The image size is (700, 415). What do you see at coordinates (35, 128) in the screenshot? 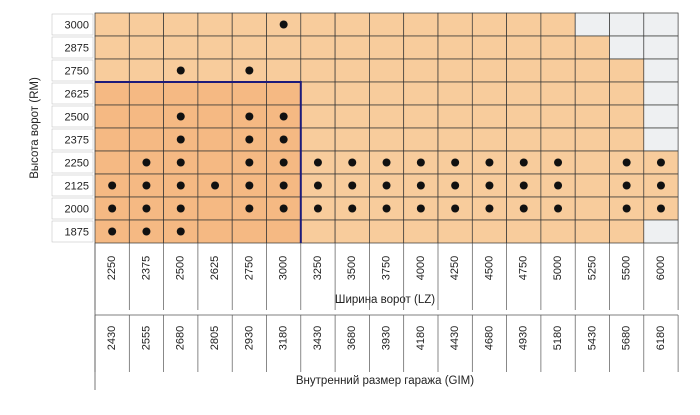
I see `height-axis-title: Высота ворот (RM)` at bounding box center [35, 128].